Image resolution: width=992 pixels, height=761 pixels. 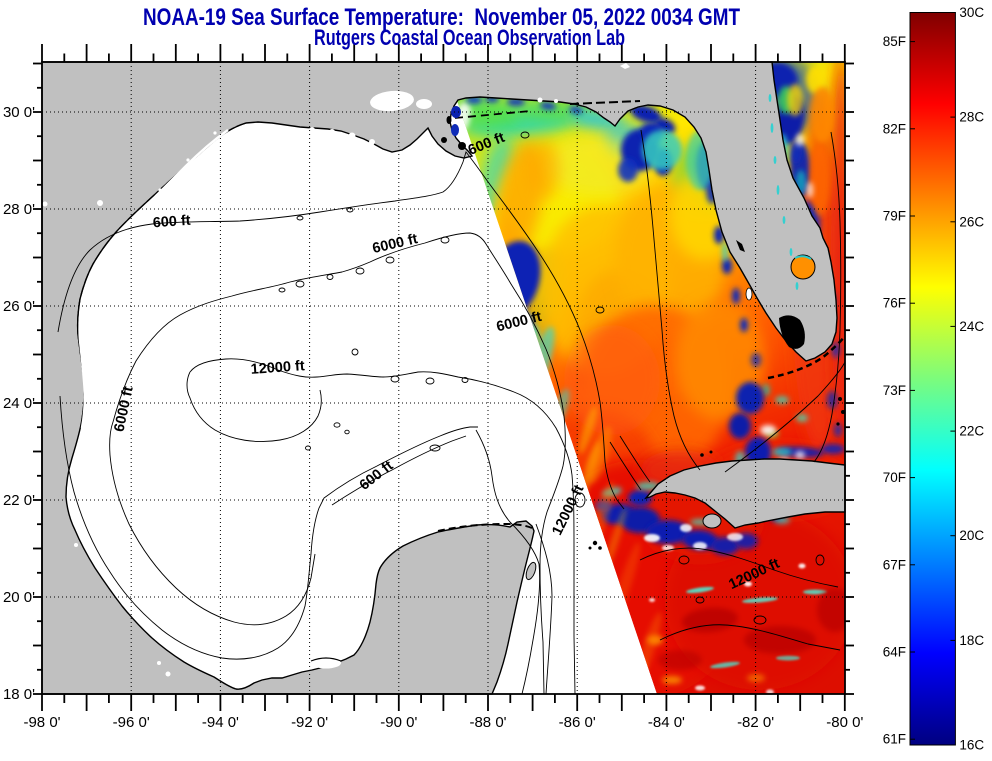 What do you see at coordinates (894, 564) in the screenshot?
I see `svg-text: 67F` at bounding box center [894, 564].